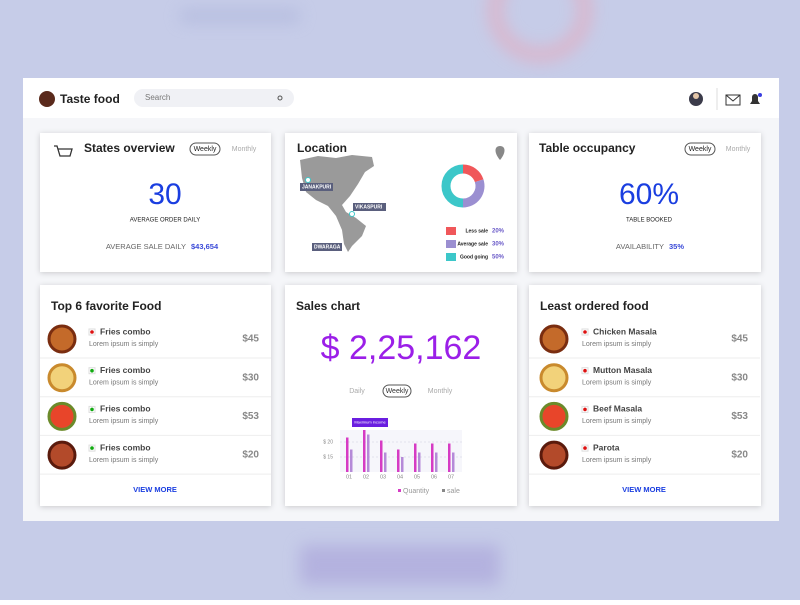 This screenshot has width=800, height=605. What do you see at coordinates (328, 306) in the screenshot?
I see `card-title: Sales chart` at bounding box center [328, 306].